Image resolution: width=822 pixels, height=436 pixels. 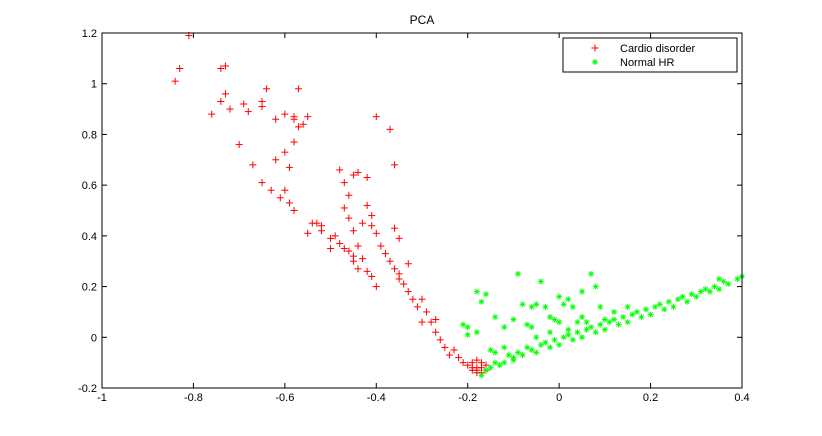 I want to click on legend-label: Cardio disorder, so click(x=658, y=49).